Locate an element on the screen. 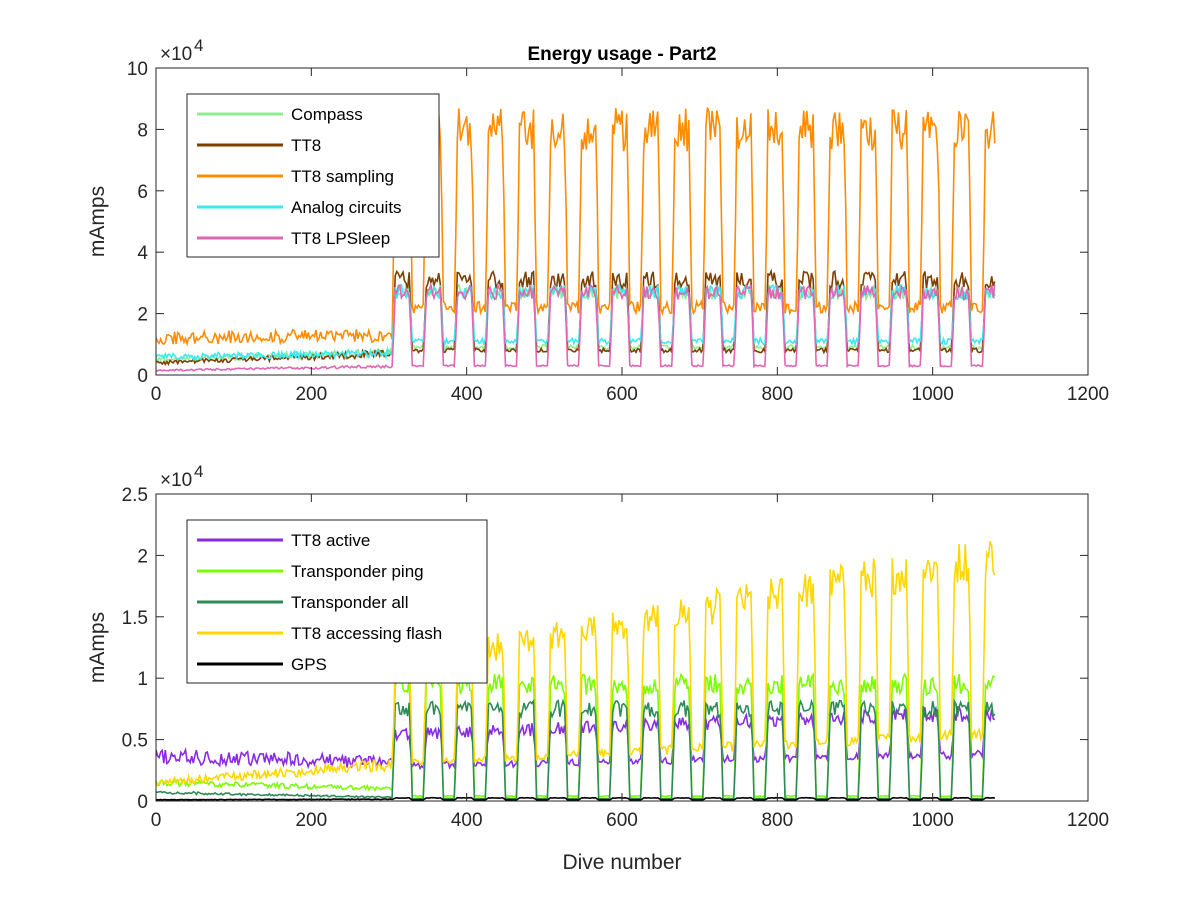 Image resolution: width=1200 pixels, height=900 pixels. legend-box is located at coordinates (313, 175).